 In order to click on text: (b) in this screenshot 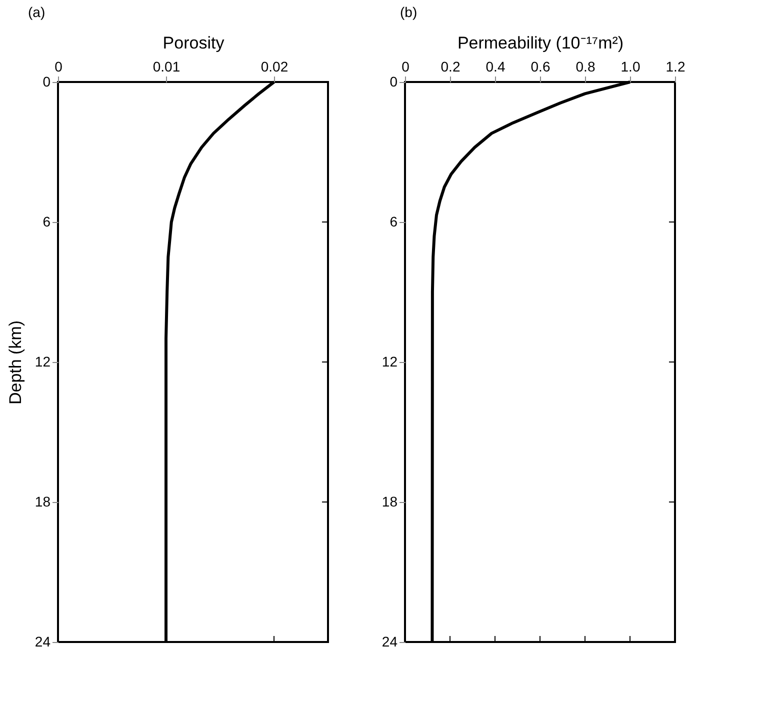, I will do `click(409, 12)`.